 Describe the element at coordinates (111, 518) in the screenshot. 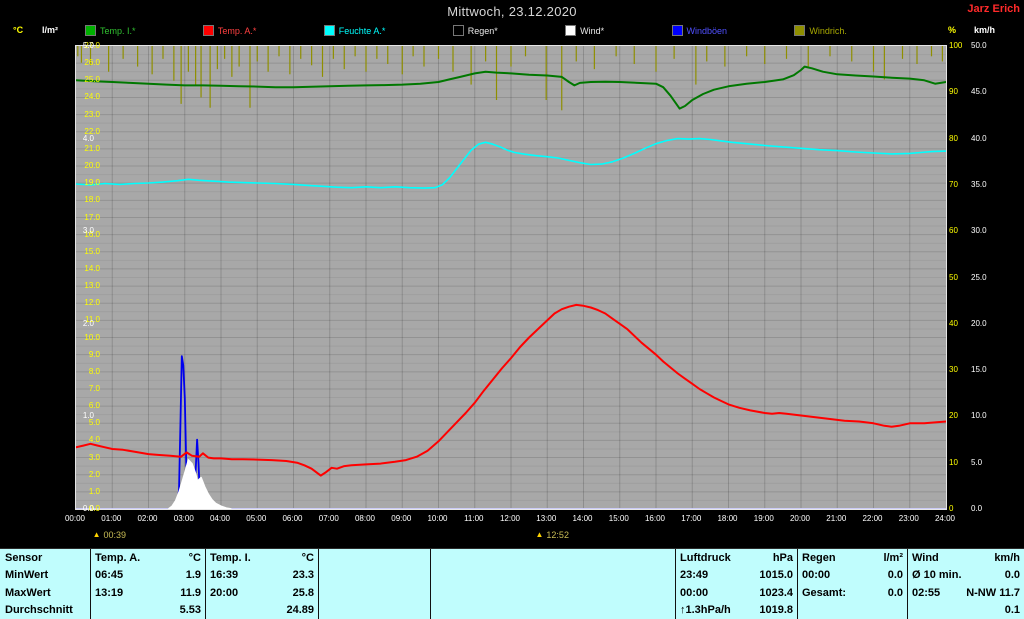

I see `time-tick-label: 01:00` at that location.